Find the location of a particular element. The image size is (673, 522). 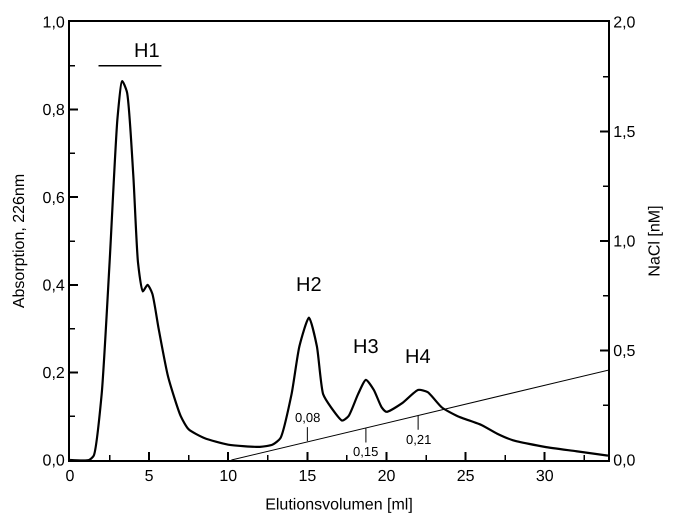

x-tick-label: 5 is located at coordinates (149, 477).